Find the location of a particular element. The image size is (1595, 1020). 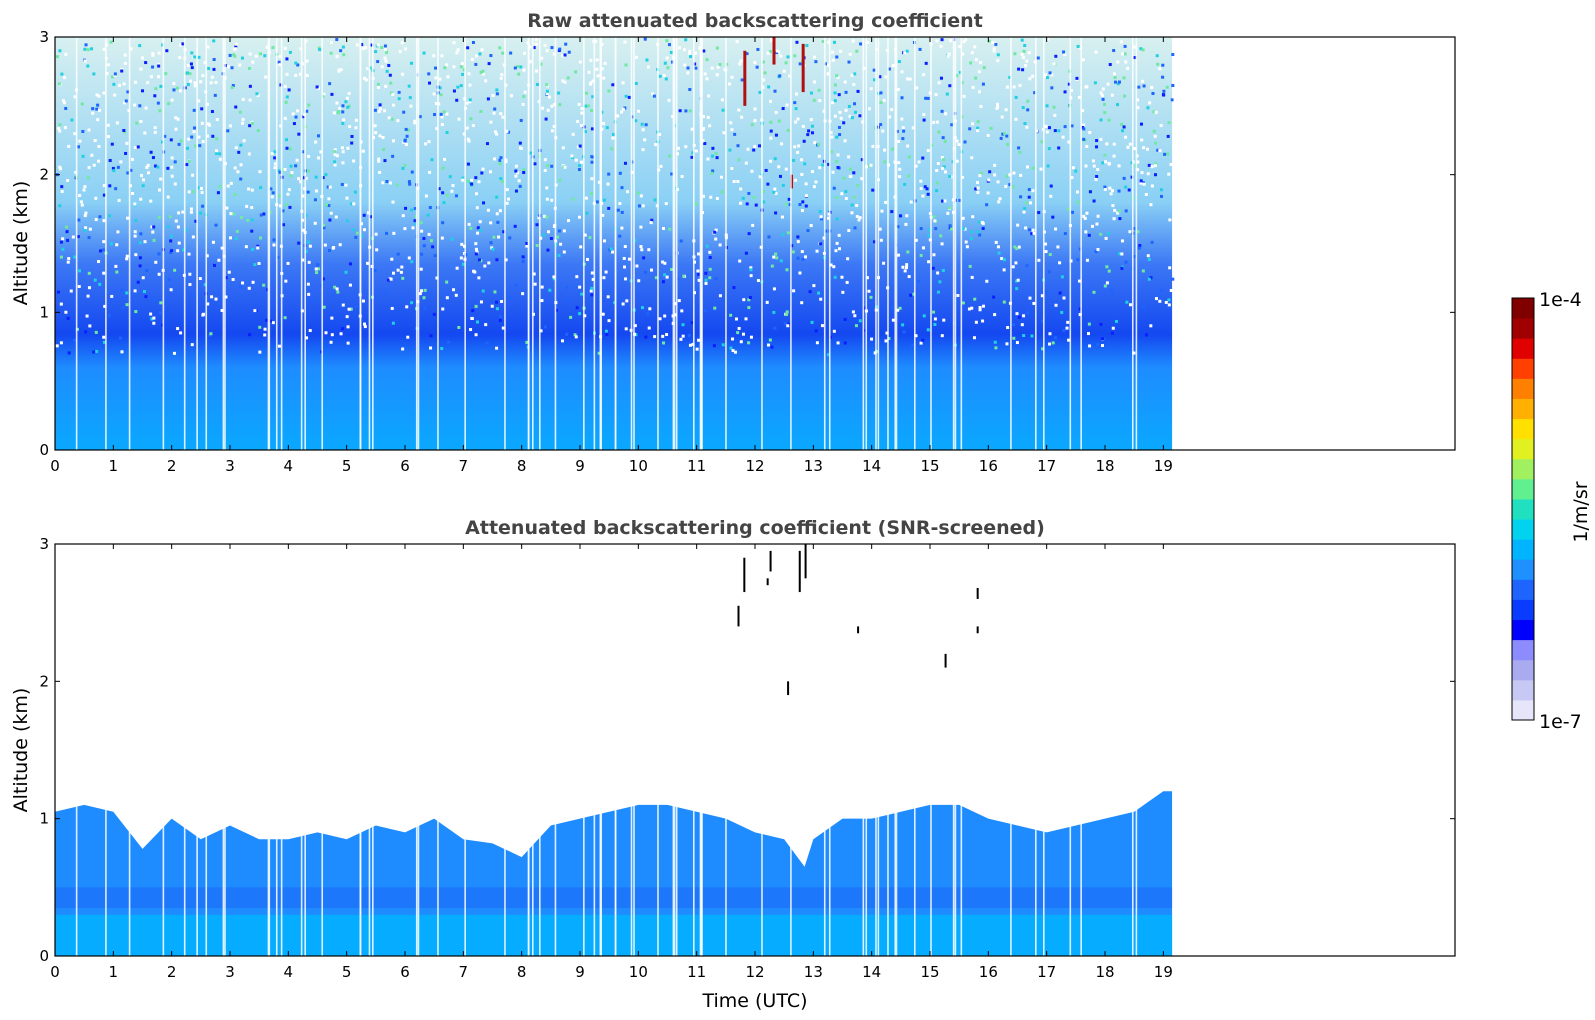

cloud-streak is located at coordinates (945, 660).